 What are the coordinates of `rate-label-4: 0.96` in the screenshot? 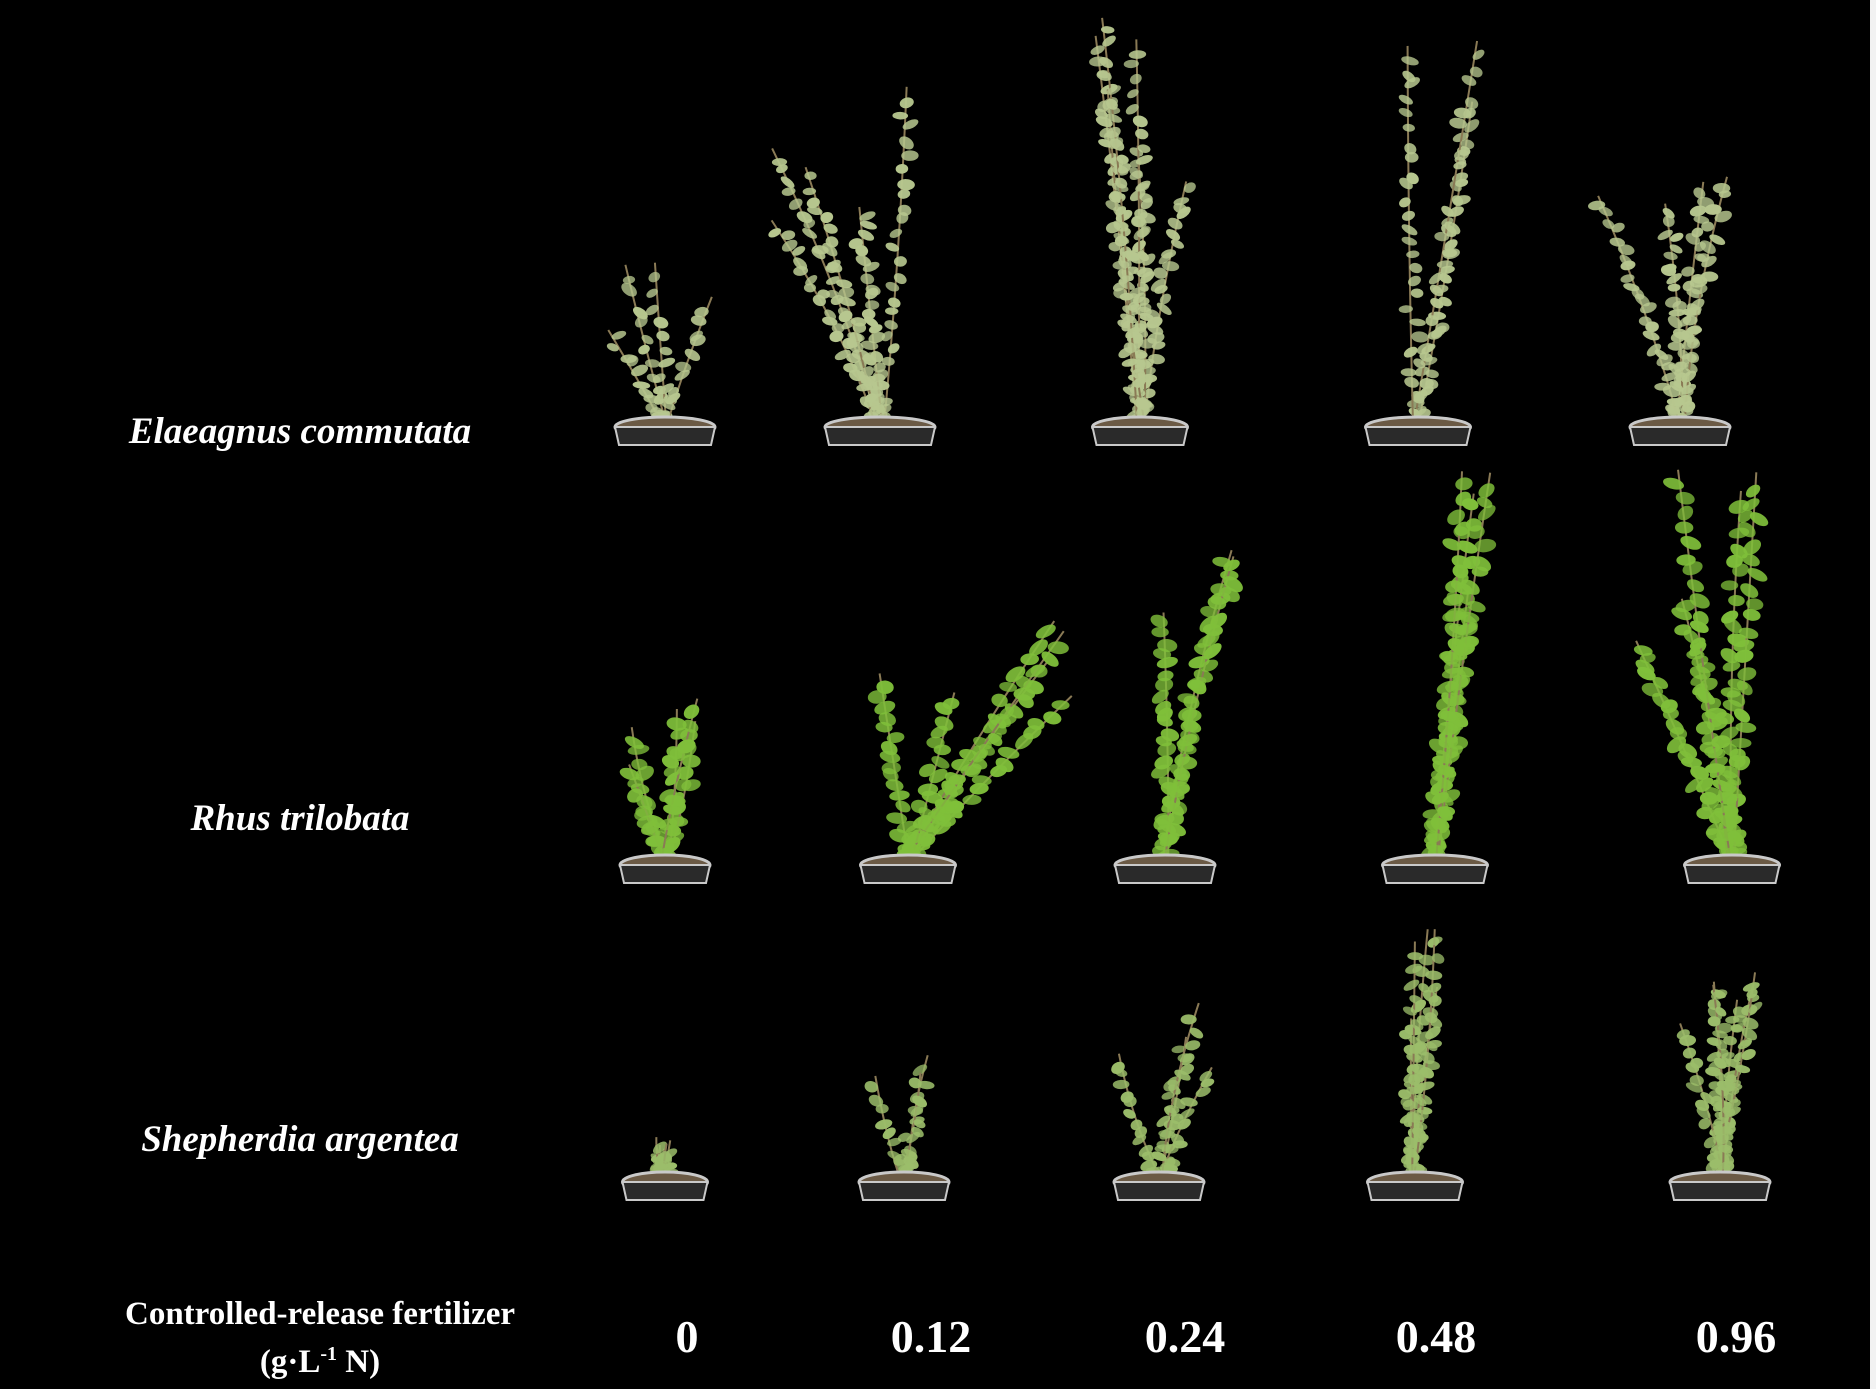 It's located at (1736, 1336).